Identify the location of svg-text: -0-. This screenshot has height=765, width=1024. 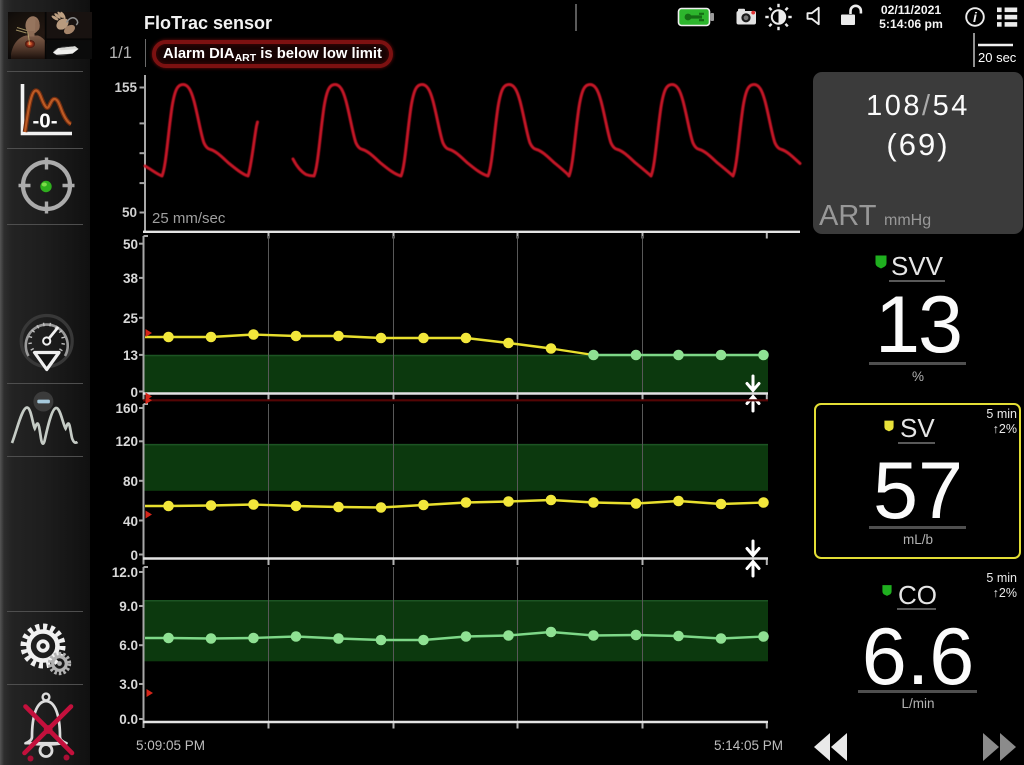
(44, 121).